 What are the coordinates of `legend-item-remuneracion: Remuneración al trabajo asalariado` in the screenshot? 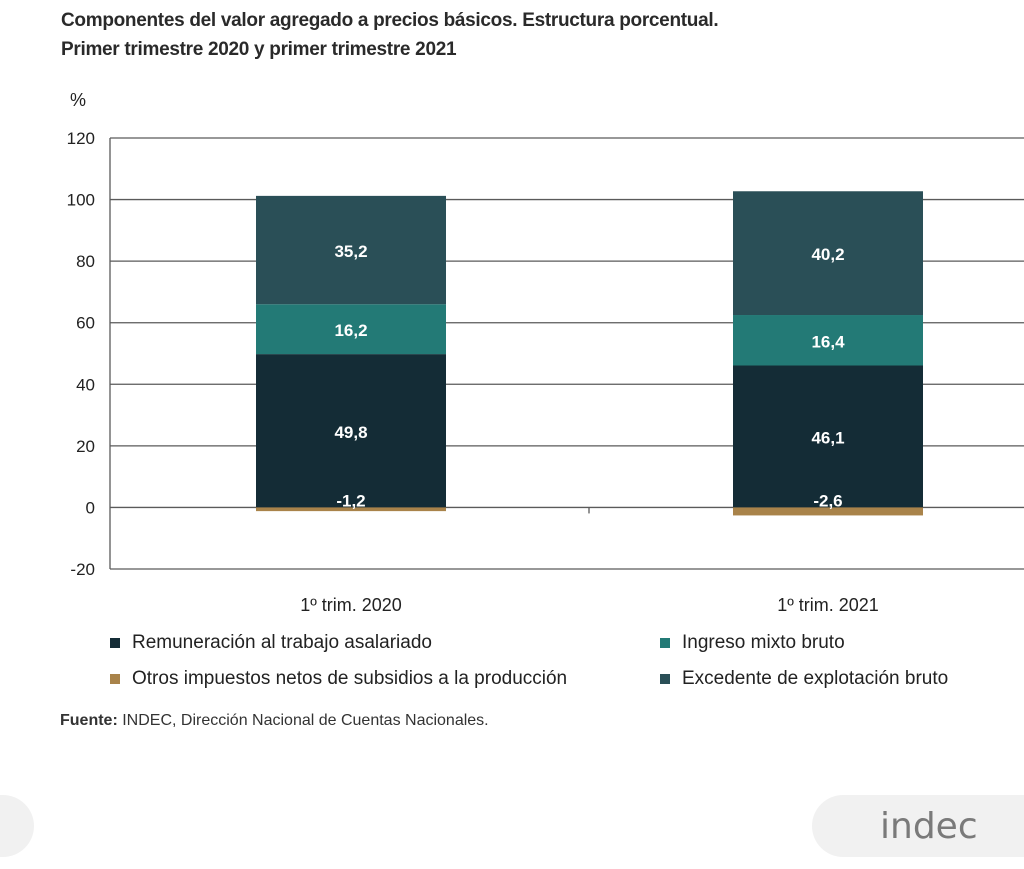 It's located at (271, 643).